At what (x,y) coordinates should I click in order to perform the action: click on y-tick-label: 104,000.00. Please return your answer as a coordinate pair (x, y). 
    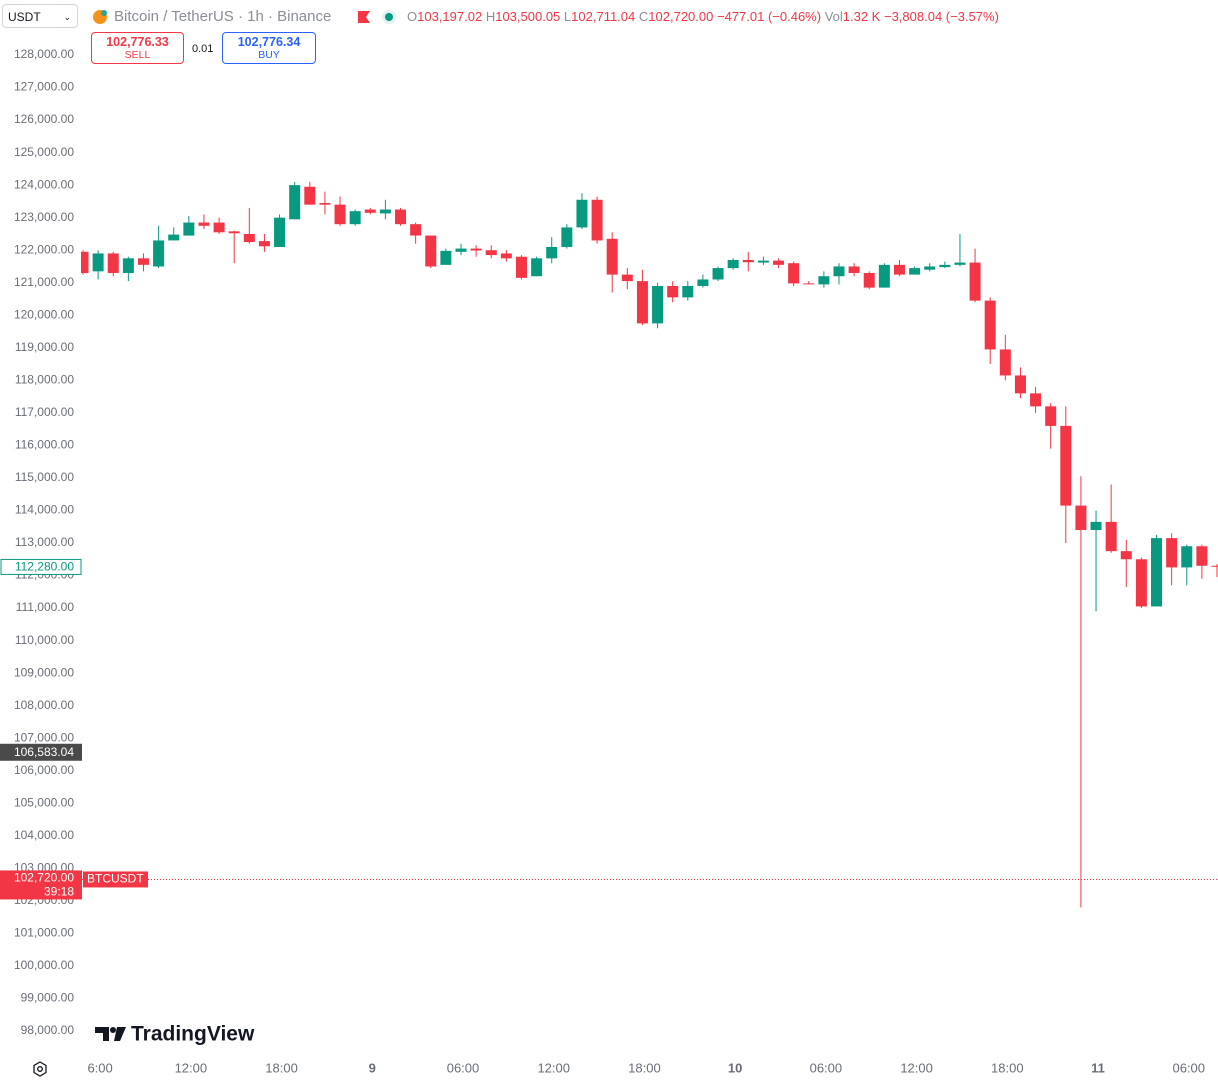
    Looking at the image, I should click on (44, 835).